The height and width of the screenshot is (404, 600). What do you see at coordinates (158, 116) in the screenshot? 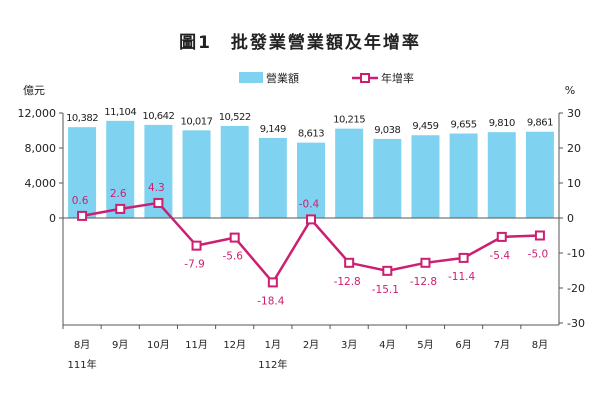
I see `bar-value-label: 10,642` at bounding box center [158, 116].